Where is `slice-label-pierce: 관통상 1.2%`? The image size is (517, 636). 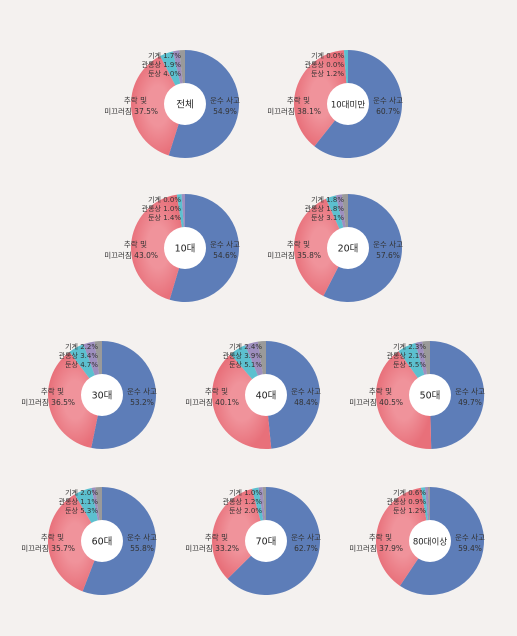 slice-label-pierce: 관통상 1.2% is located at coordinates (243, 501).